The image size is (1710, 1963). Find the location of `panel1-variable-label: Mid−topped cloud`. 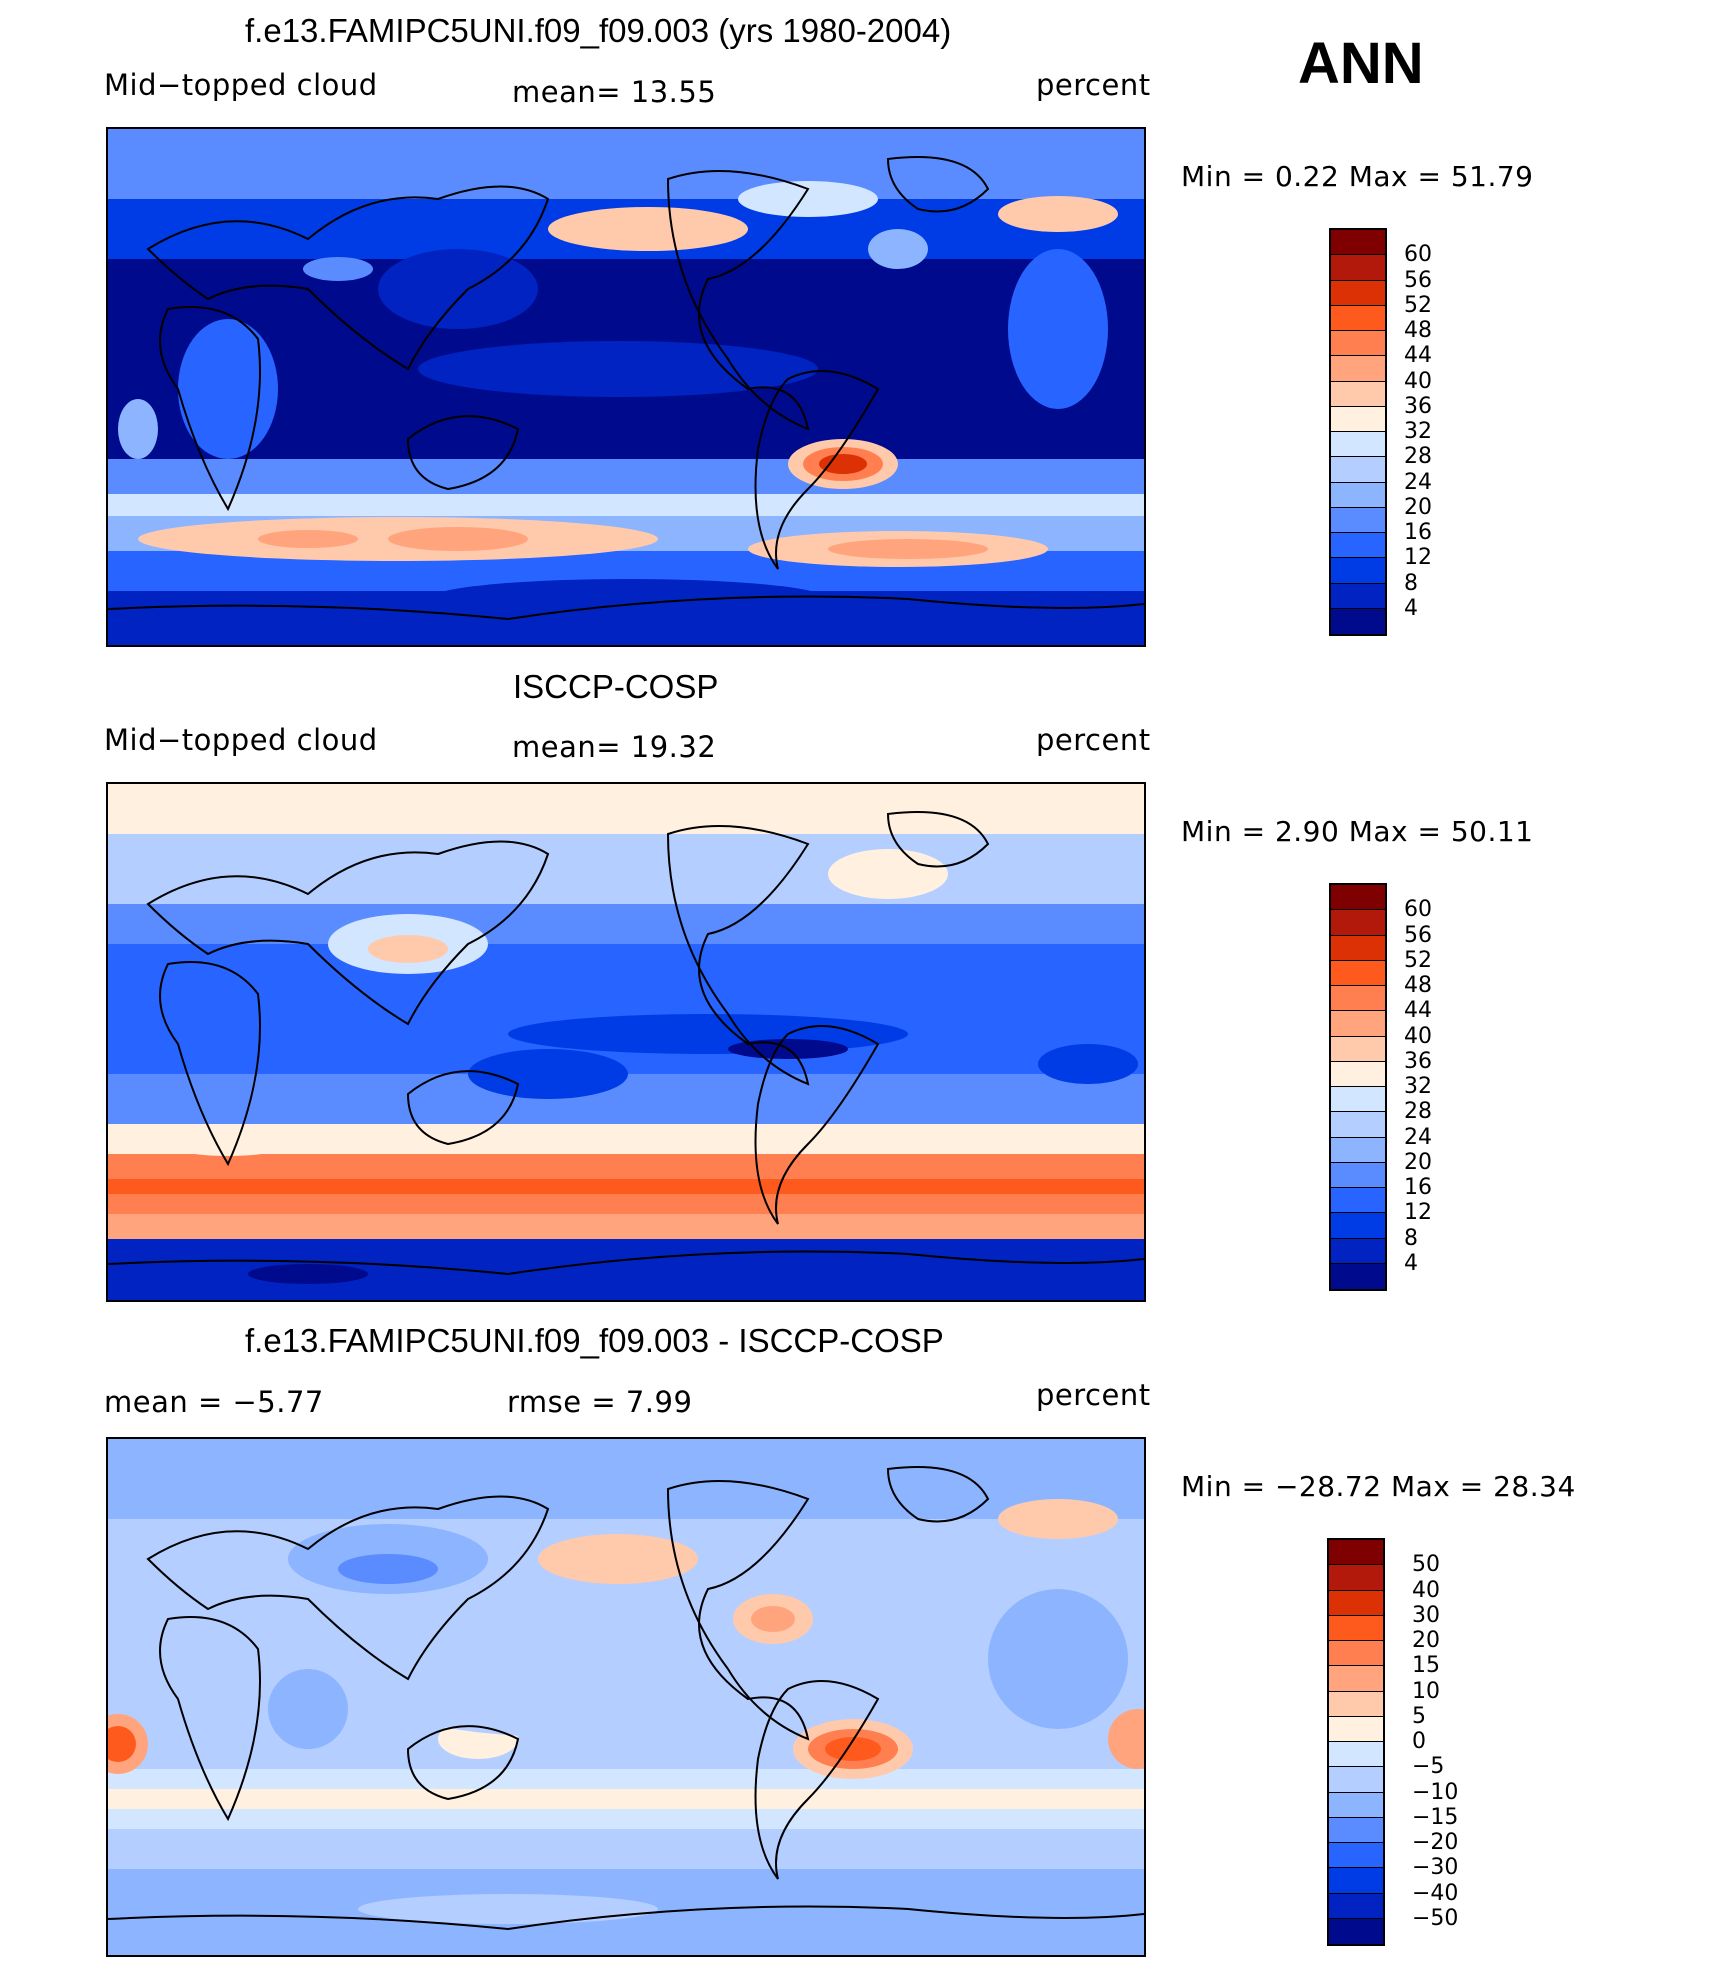

panel1-variable-label: Mid−topped cloud is located at coordinates (241, 85).